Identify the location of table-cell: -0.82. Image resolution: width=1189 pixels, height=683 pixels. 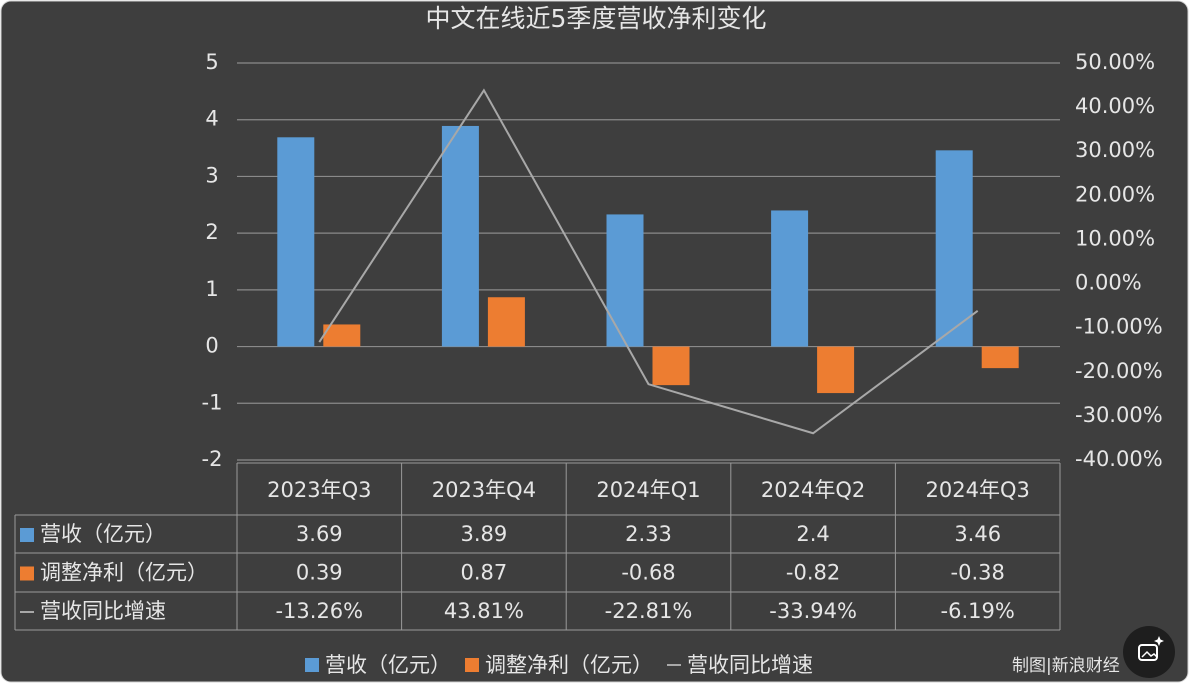
(813, 573).